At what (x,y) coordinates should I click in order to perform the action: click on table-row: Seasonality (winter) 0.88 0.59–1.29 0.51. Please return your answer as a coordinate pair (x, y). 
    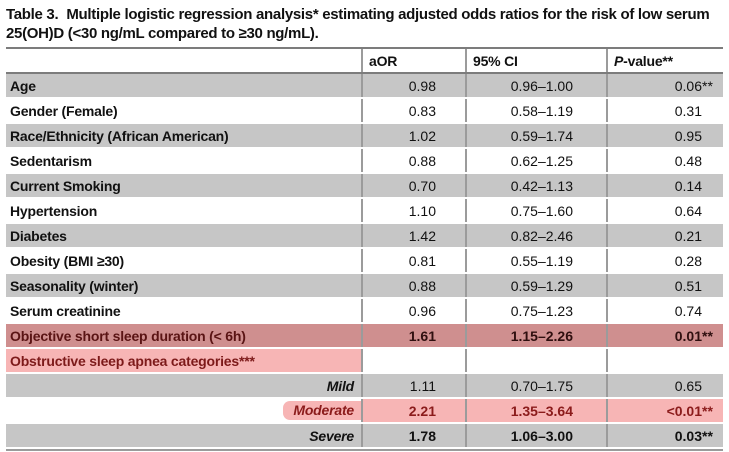
    Looking at the image, I should click on (364, 286).